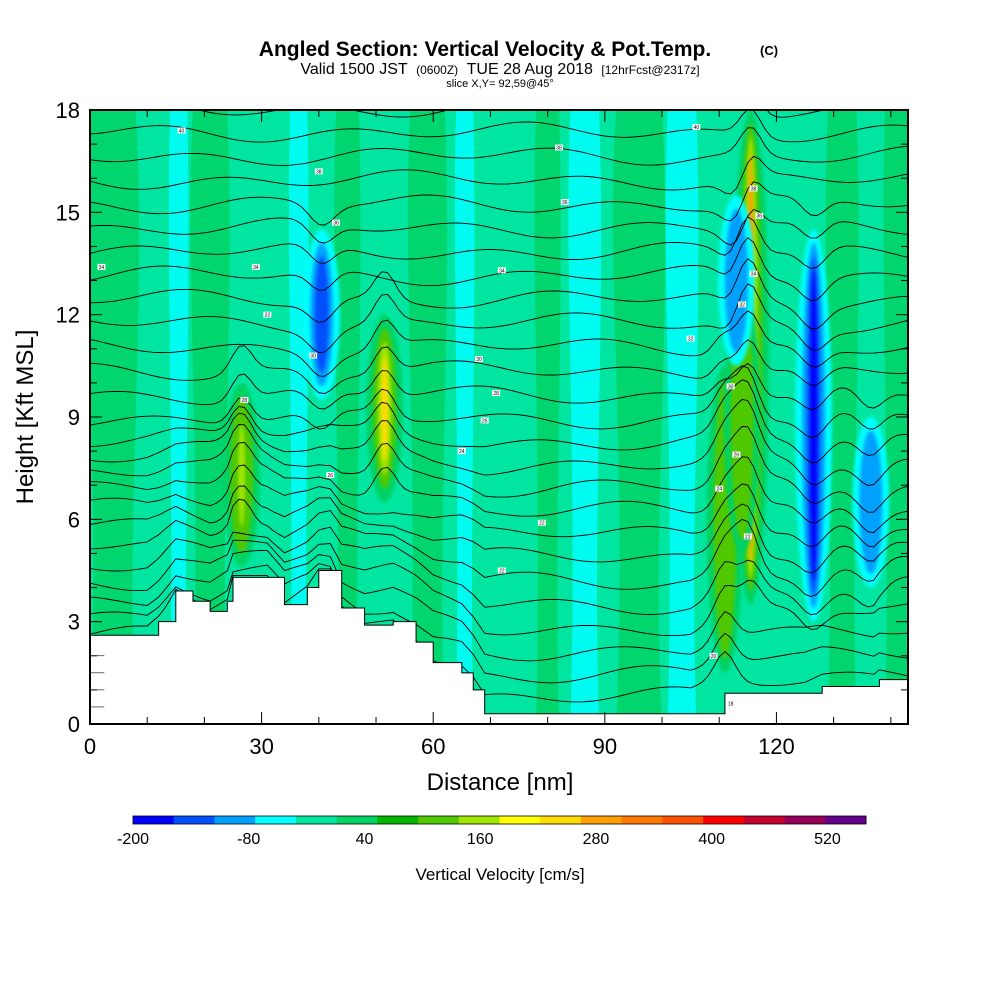  What do you see at coordinates (242, 475) in the screenshot?
I see `updraft-core` at bounding box center [242, 475].